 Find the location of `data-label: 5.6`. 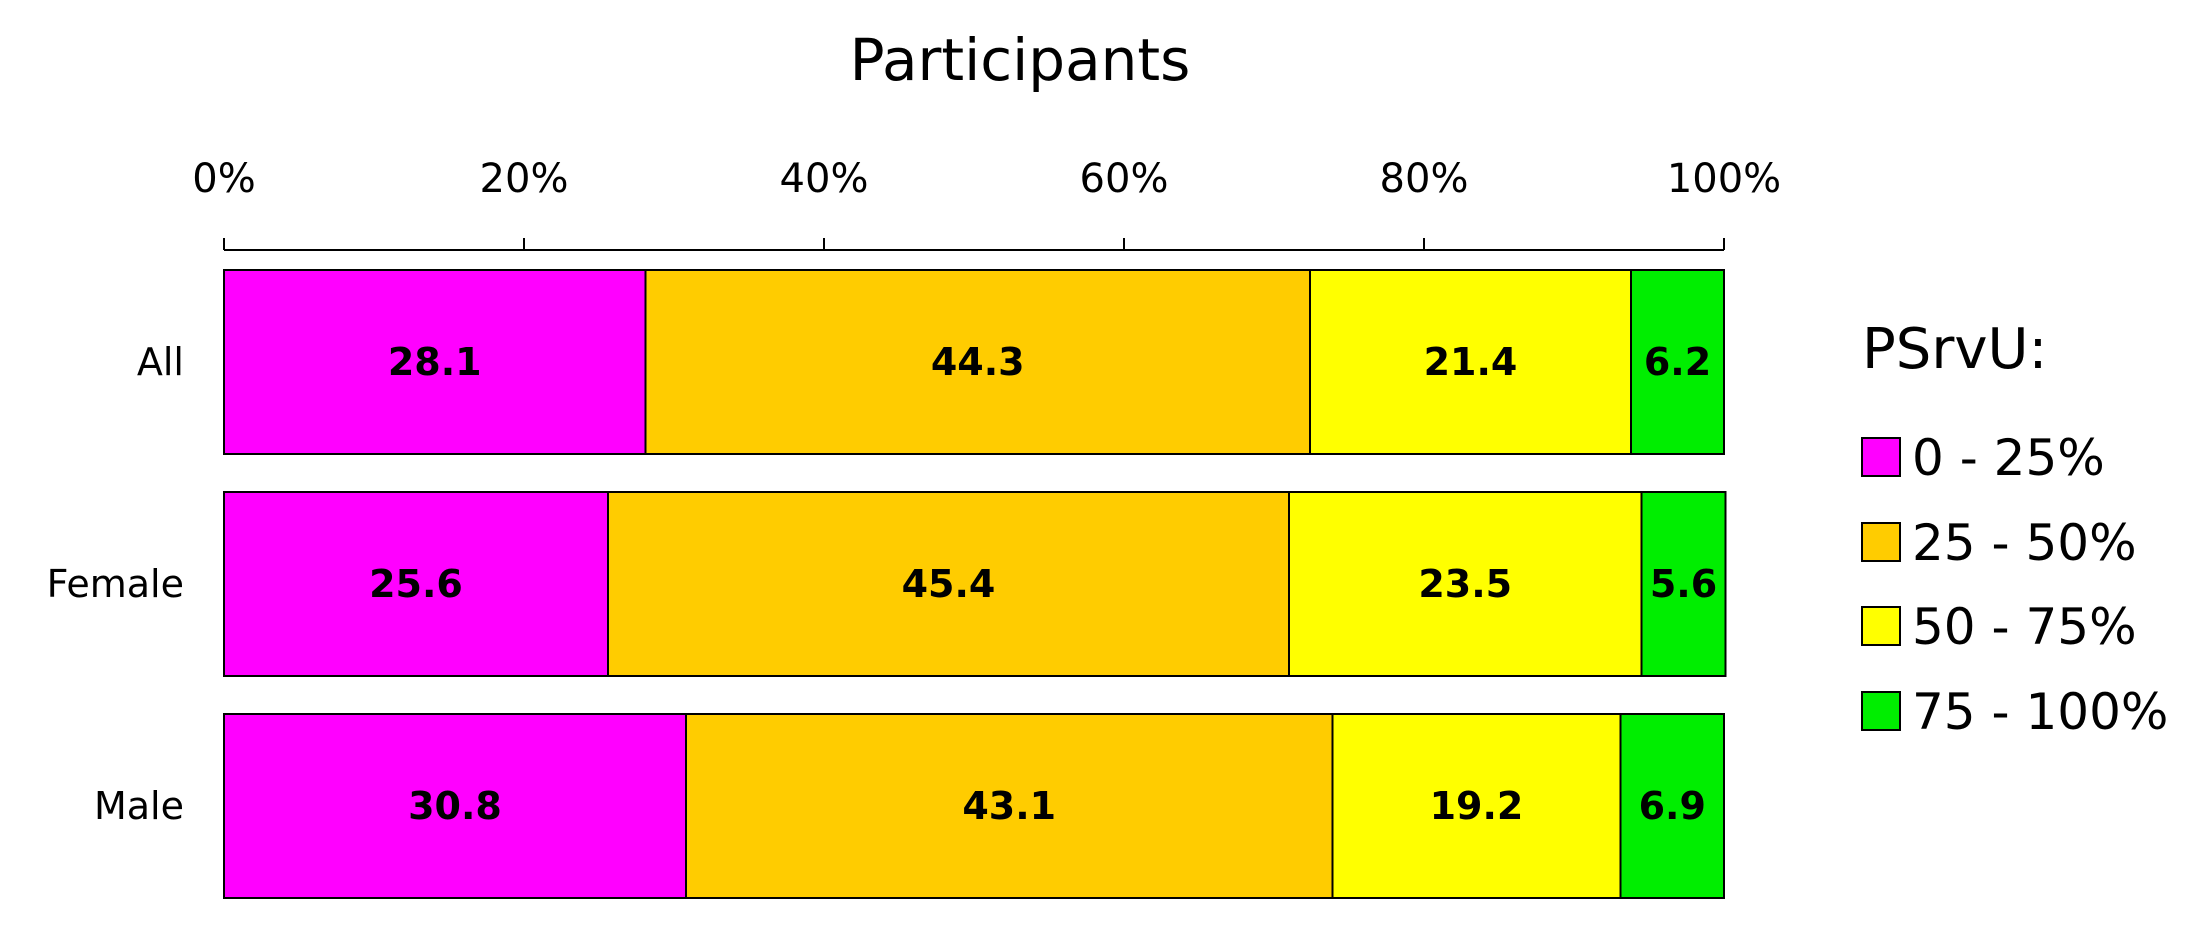

data-label: 5.6 is located at coordinates (1683, 584).